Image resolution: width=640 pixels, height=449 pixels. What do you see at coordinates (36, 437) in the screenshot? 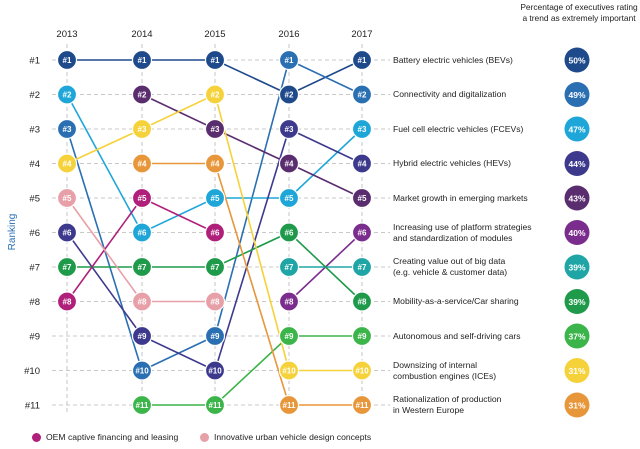
I see `legend-swatch-oem-financing` at bounding box center [36, 437].